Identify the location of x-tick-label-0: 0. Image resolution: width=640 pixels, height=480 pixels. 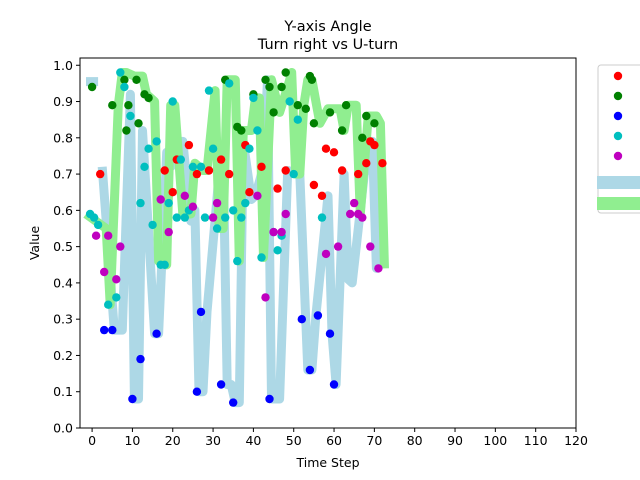
(92, 440).